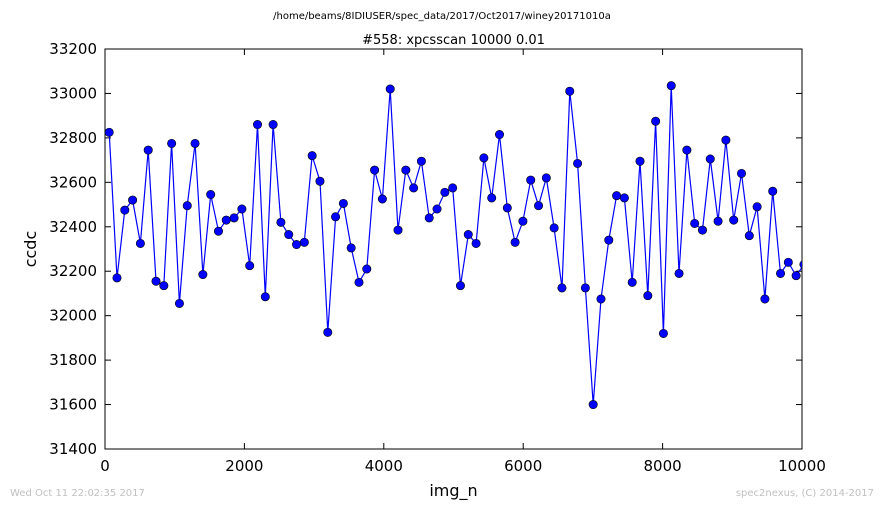 Image resolution: width=884 pixels, height=509 pixels. What do you see at coordinates (73, 93) in the screenshot?
I see `y-tick-label: 33000` at bounding box center [73, 93].